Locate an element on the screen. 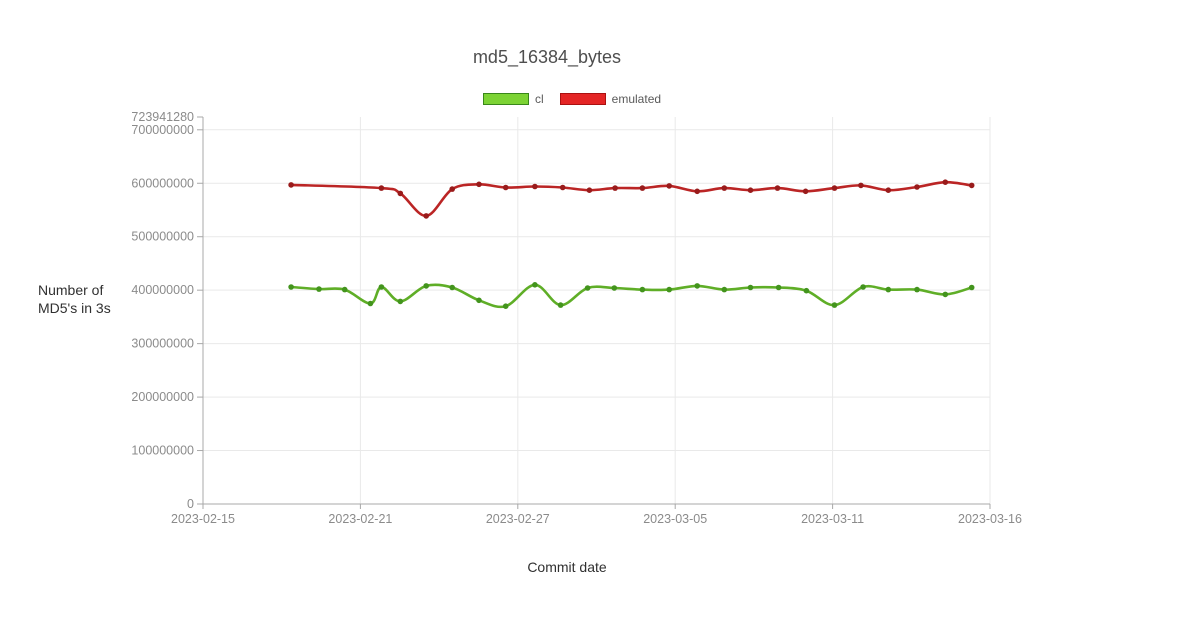  y-tick-label: 300000000 is located at coordinates (162, 344).